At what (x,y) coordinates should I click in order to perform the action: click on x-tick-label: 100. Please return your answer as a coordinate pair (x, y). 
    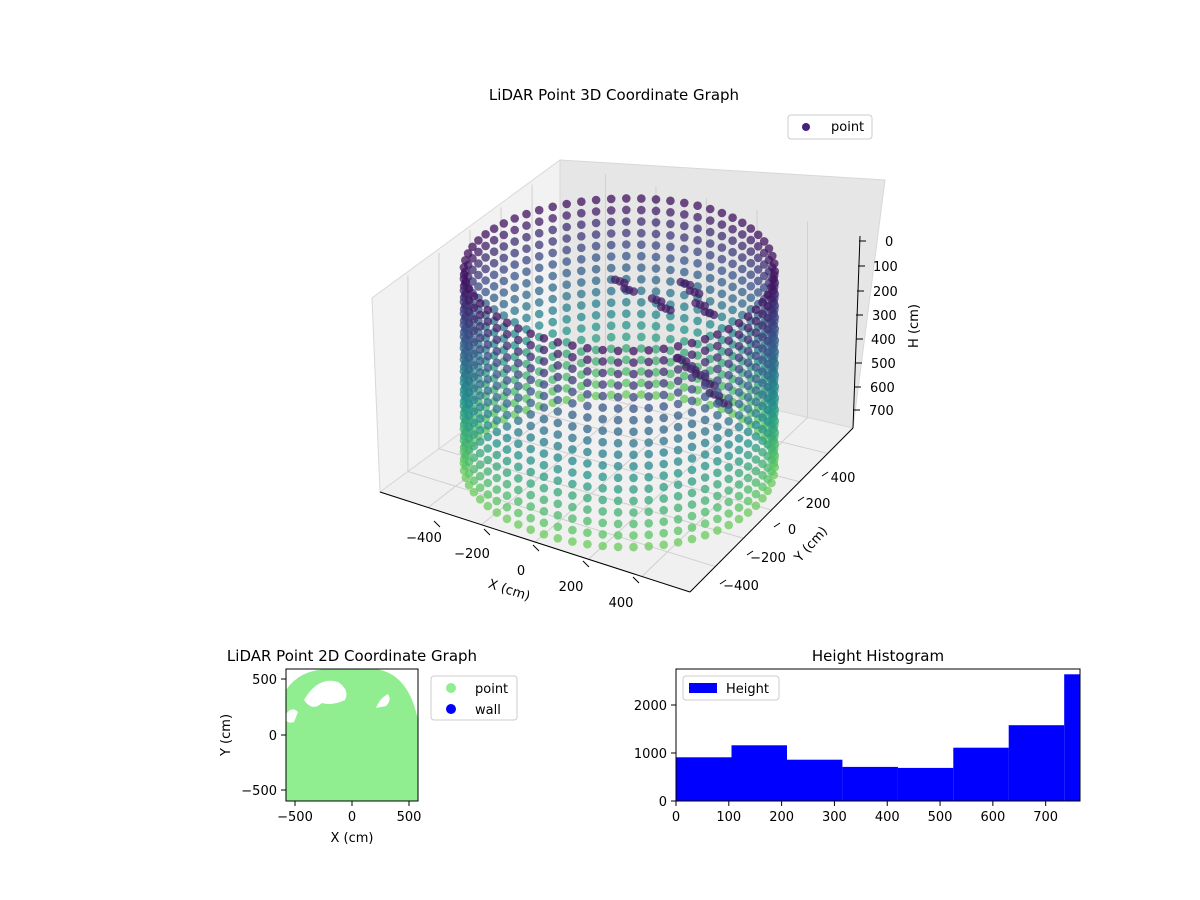
    Looking at the image, I should click on (728, 817).